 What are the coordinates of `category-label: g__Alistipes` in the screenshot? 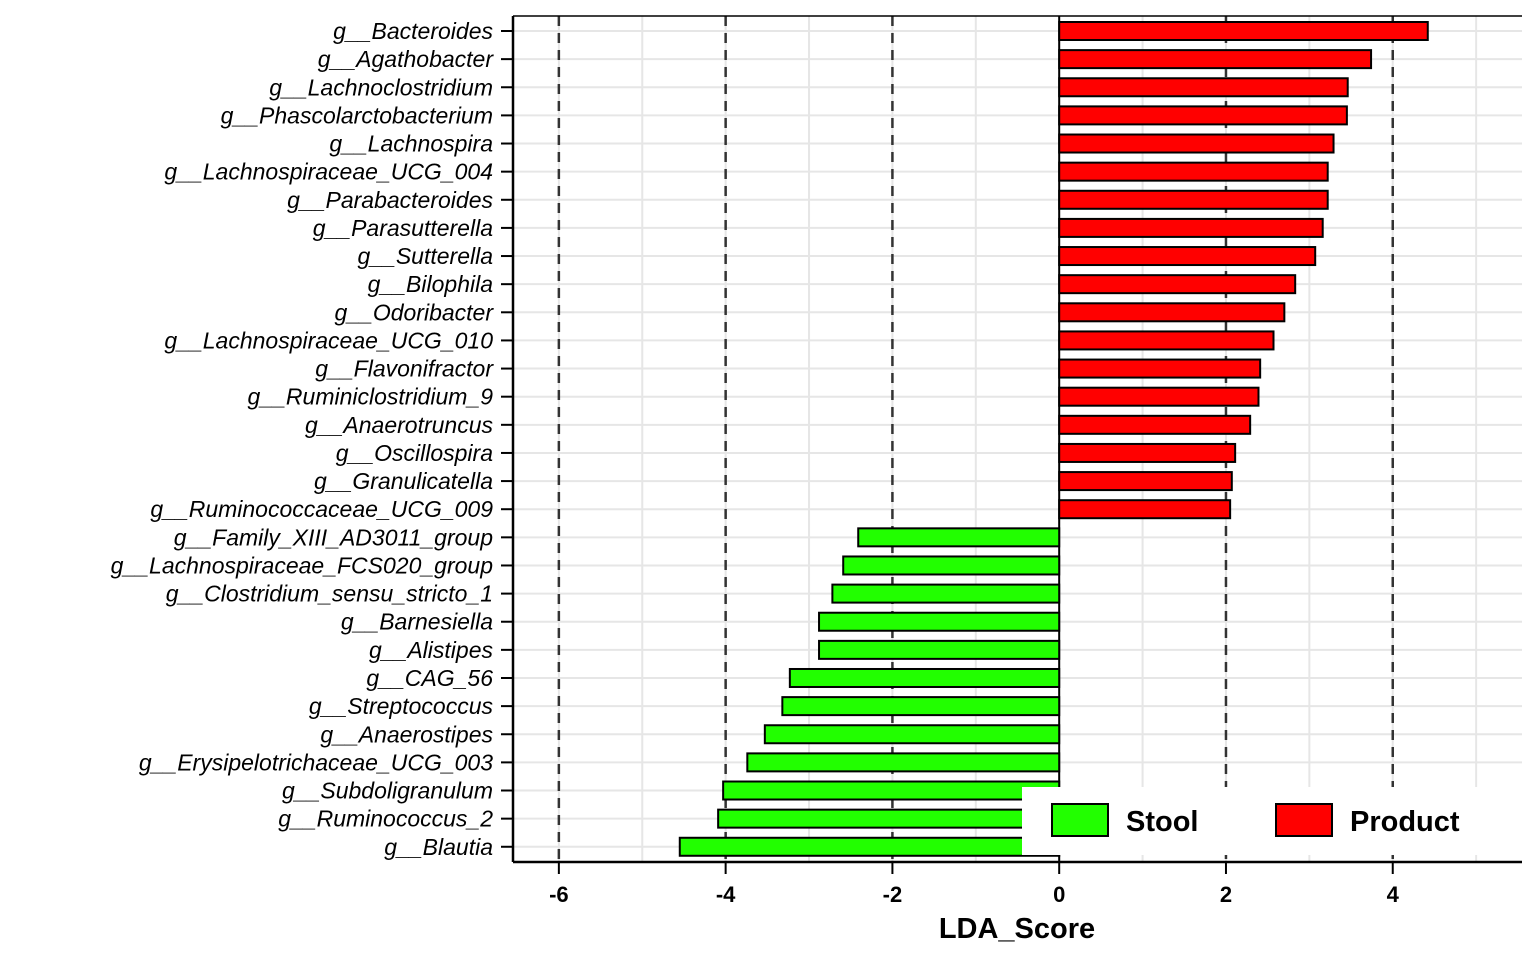 It's located at (431, 650).